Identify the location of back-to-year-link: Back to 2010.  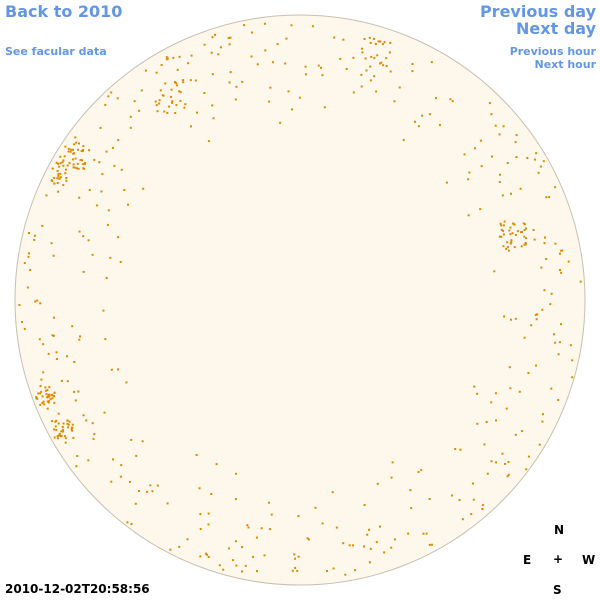
(64, 11).